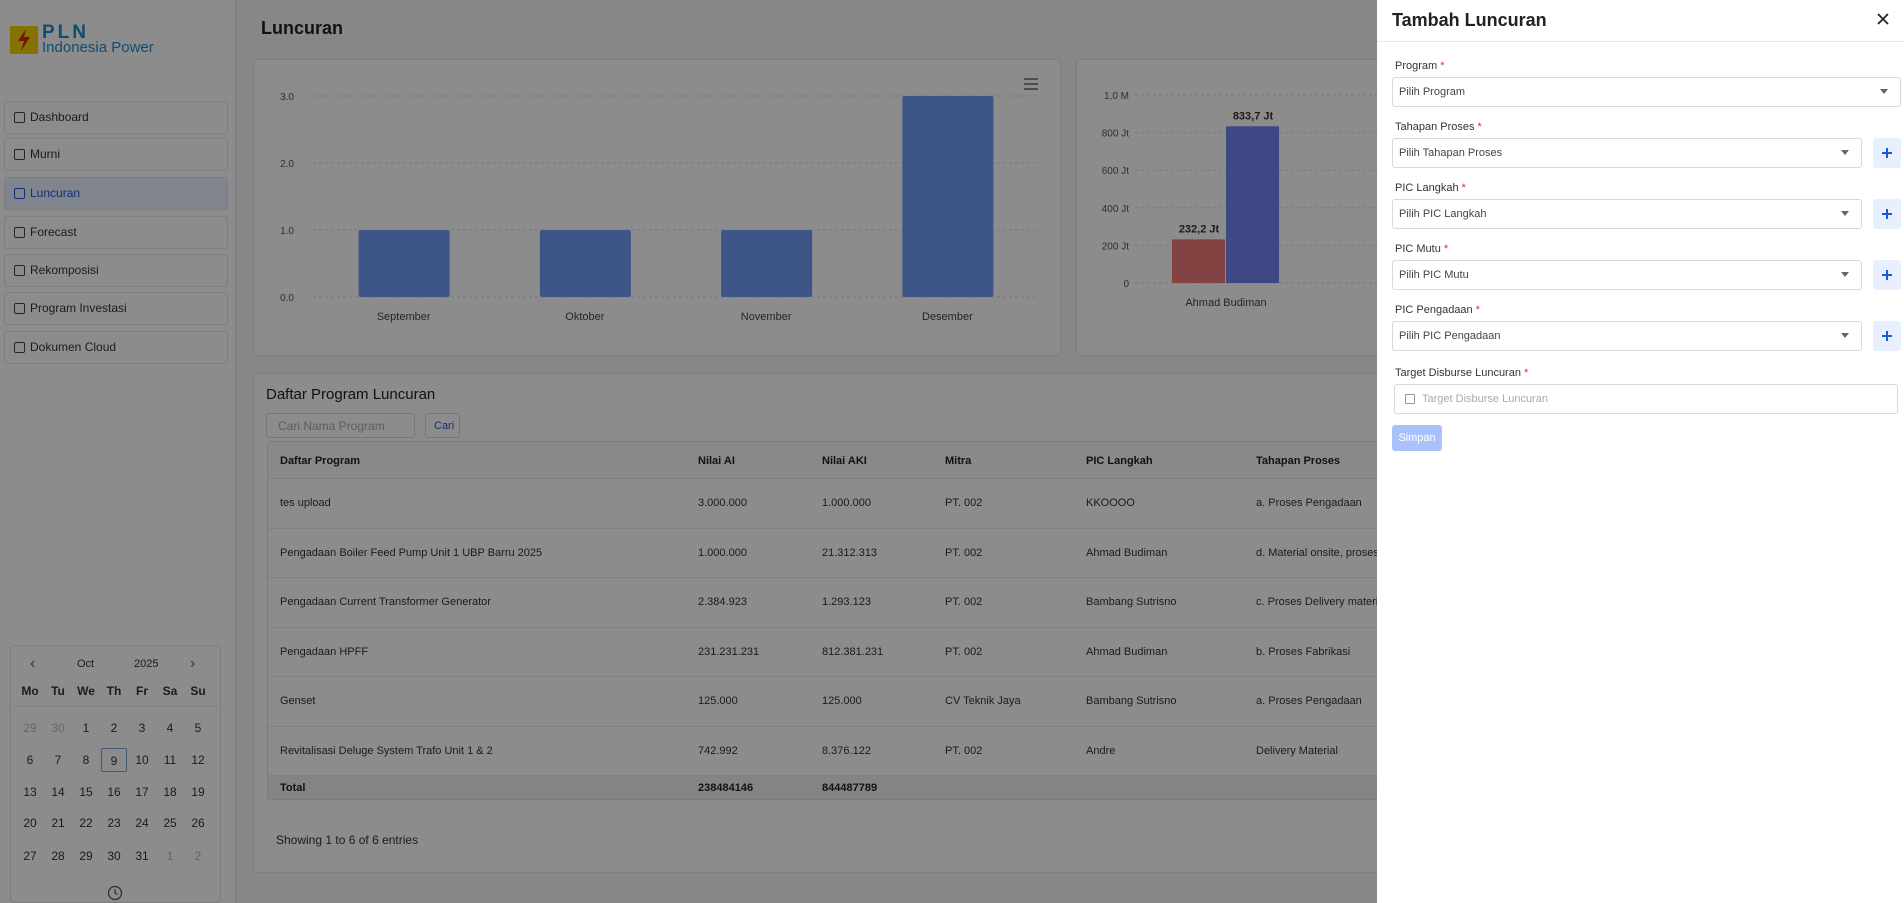  What do you see at coordinates (1115, 209) in the screenshot?
I see `y-tick-label: 400 Jt` at bounding box center [1115, 209].